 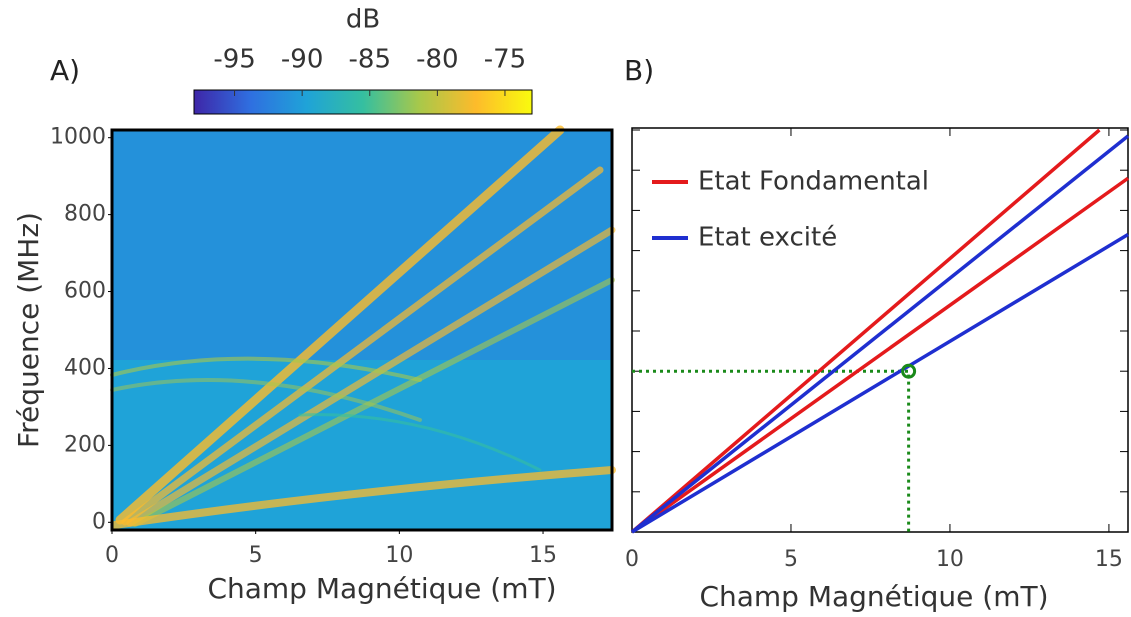 I want to click on panel-label: B), so click(x=639, y=70).